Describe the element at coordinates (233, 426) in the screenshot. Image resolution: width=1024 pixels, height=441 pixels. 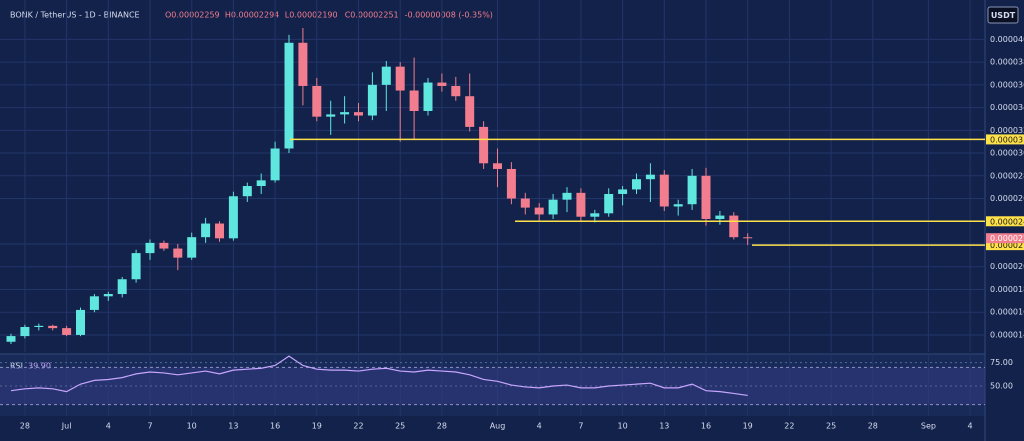
I see `x-tick-label: 13` at that location.